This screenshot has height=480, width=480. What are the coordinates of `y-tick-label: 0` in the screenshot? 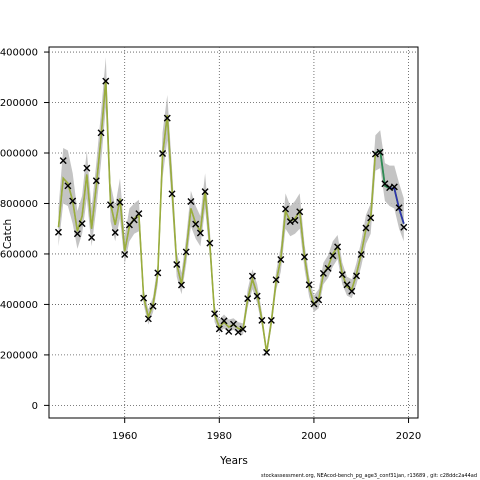 It's located at (35, 406).